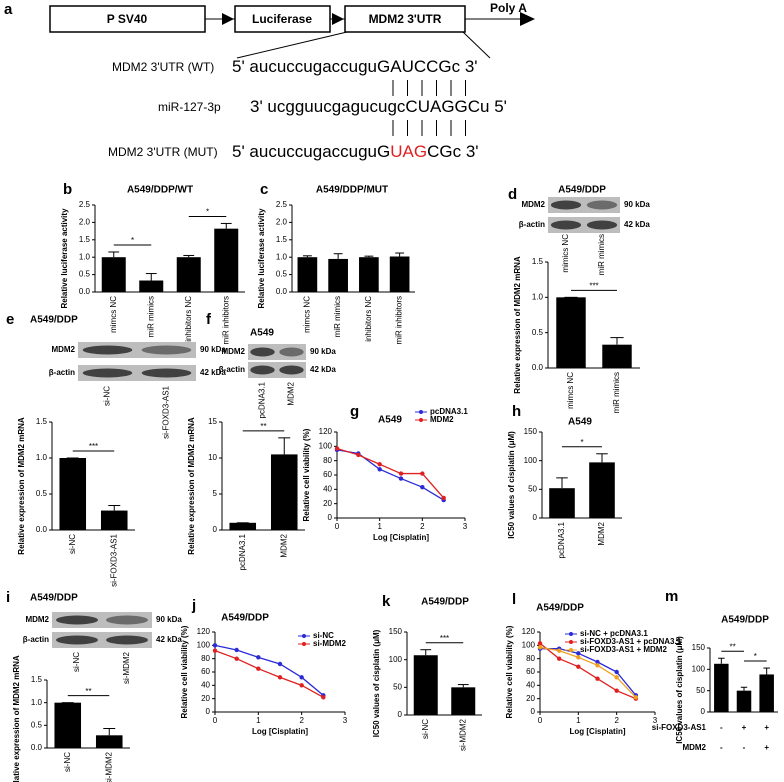 This screenshot has height=782, width=784. Describe the element at coordinates (679, 727) in the screenshot. I see `condition-name: si-FOXD3-AS1` at that location.